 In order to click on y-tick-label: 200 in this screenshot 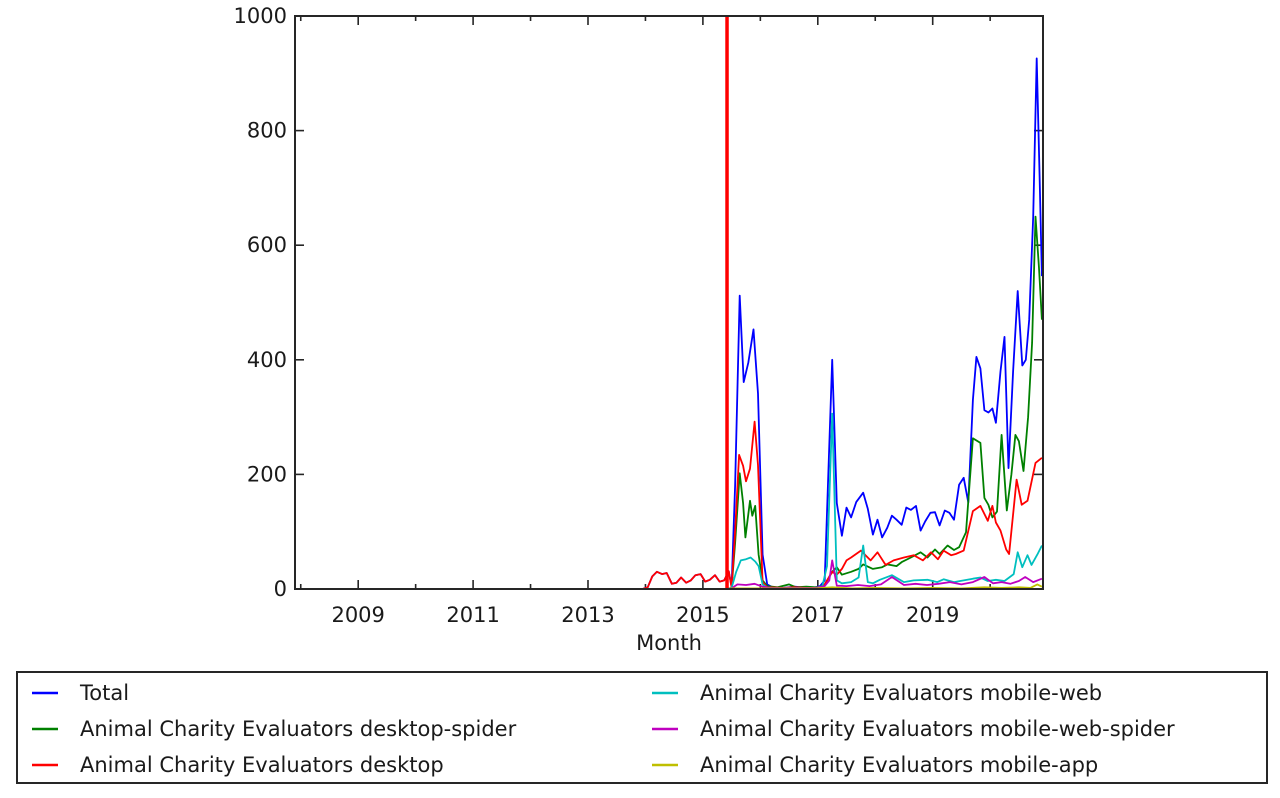, I will do `click(267, 474)`.